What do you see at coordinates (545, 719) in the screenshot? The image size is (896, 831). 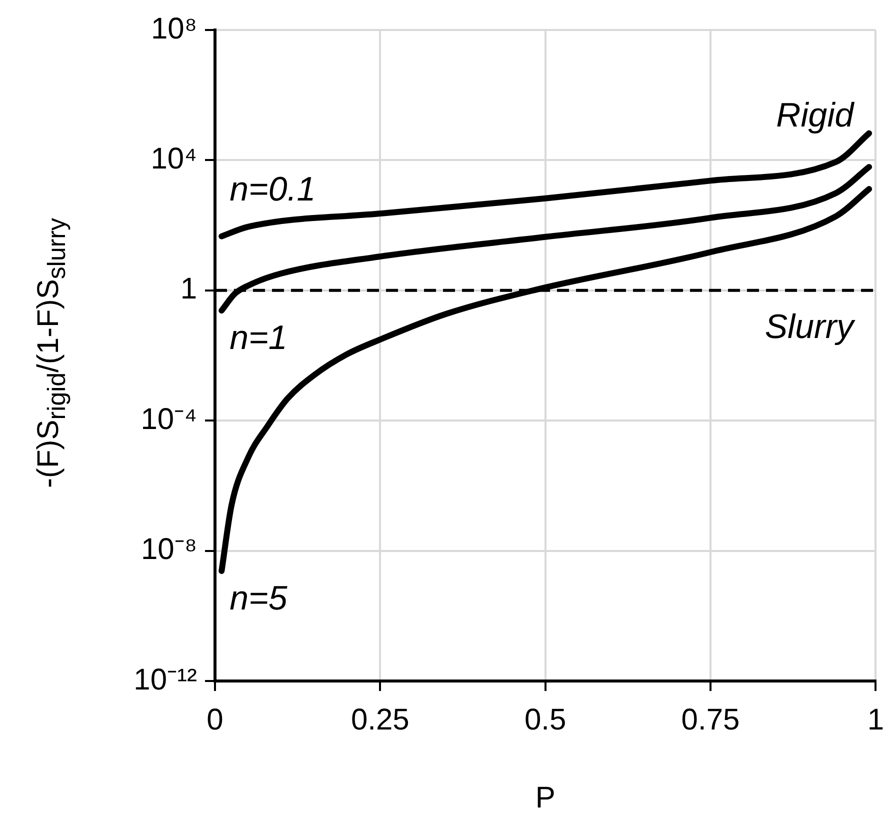 I see `x-tick-label: 0.5` at bounding box center [545, 719].